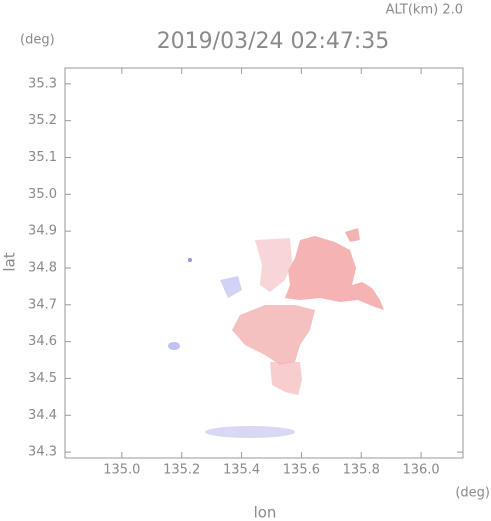  What do you see at coordinates (42, 83) in the screenshot?
I see `y-tick-label: 35.3` at bounding box center [42, 83].